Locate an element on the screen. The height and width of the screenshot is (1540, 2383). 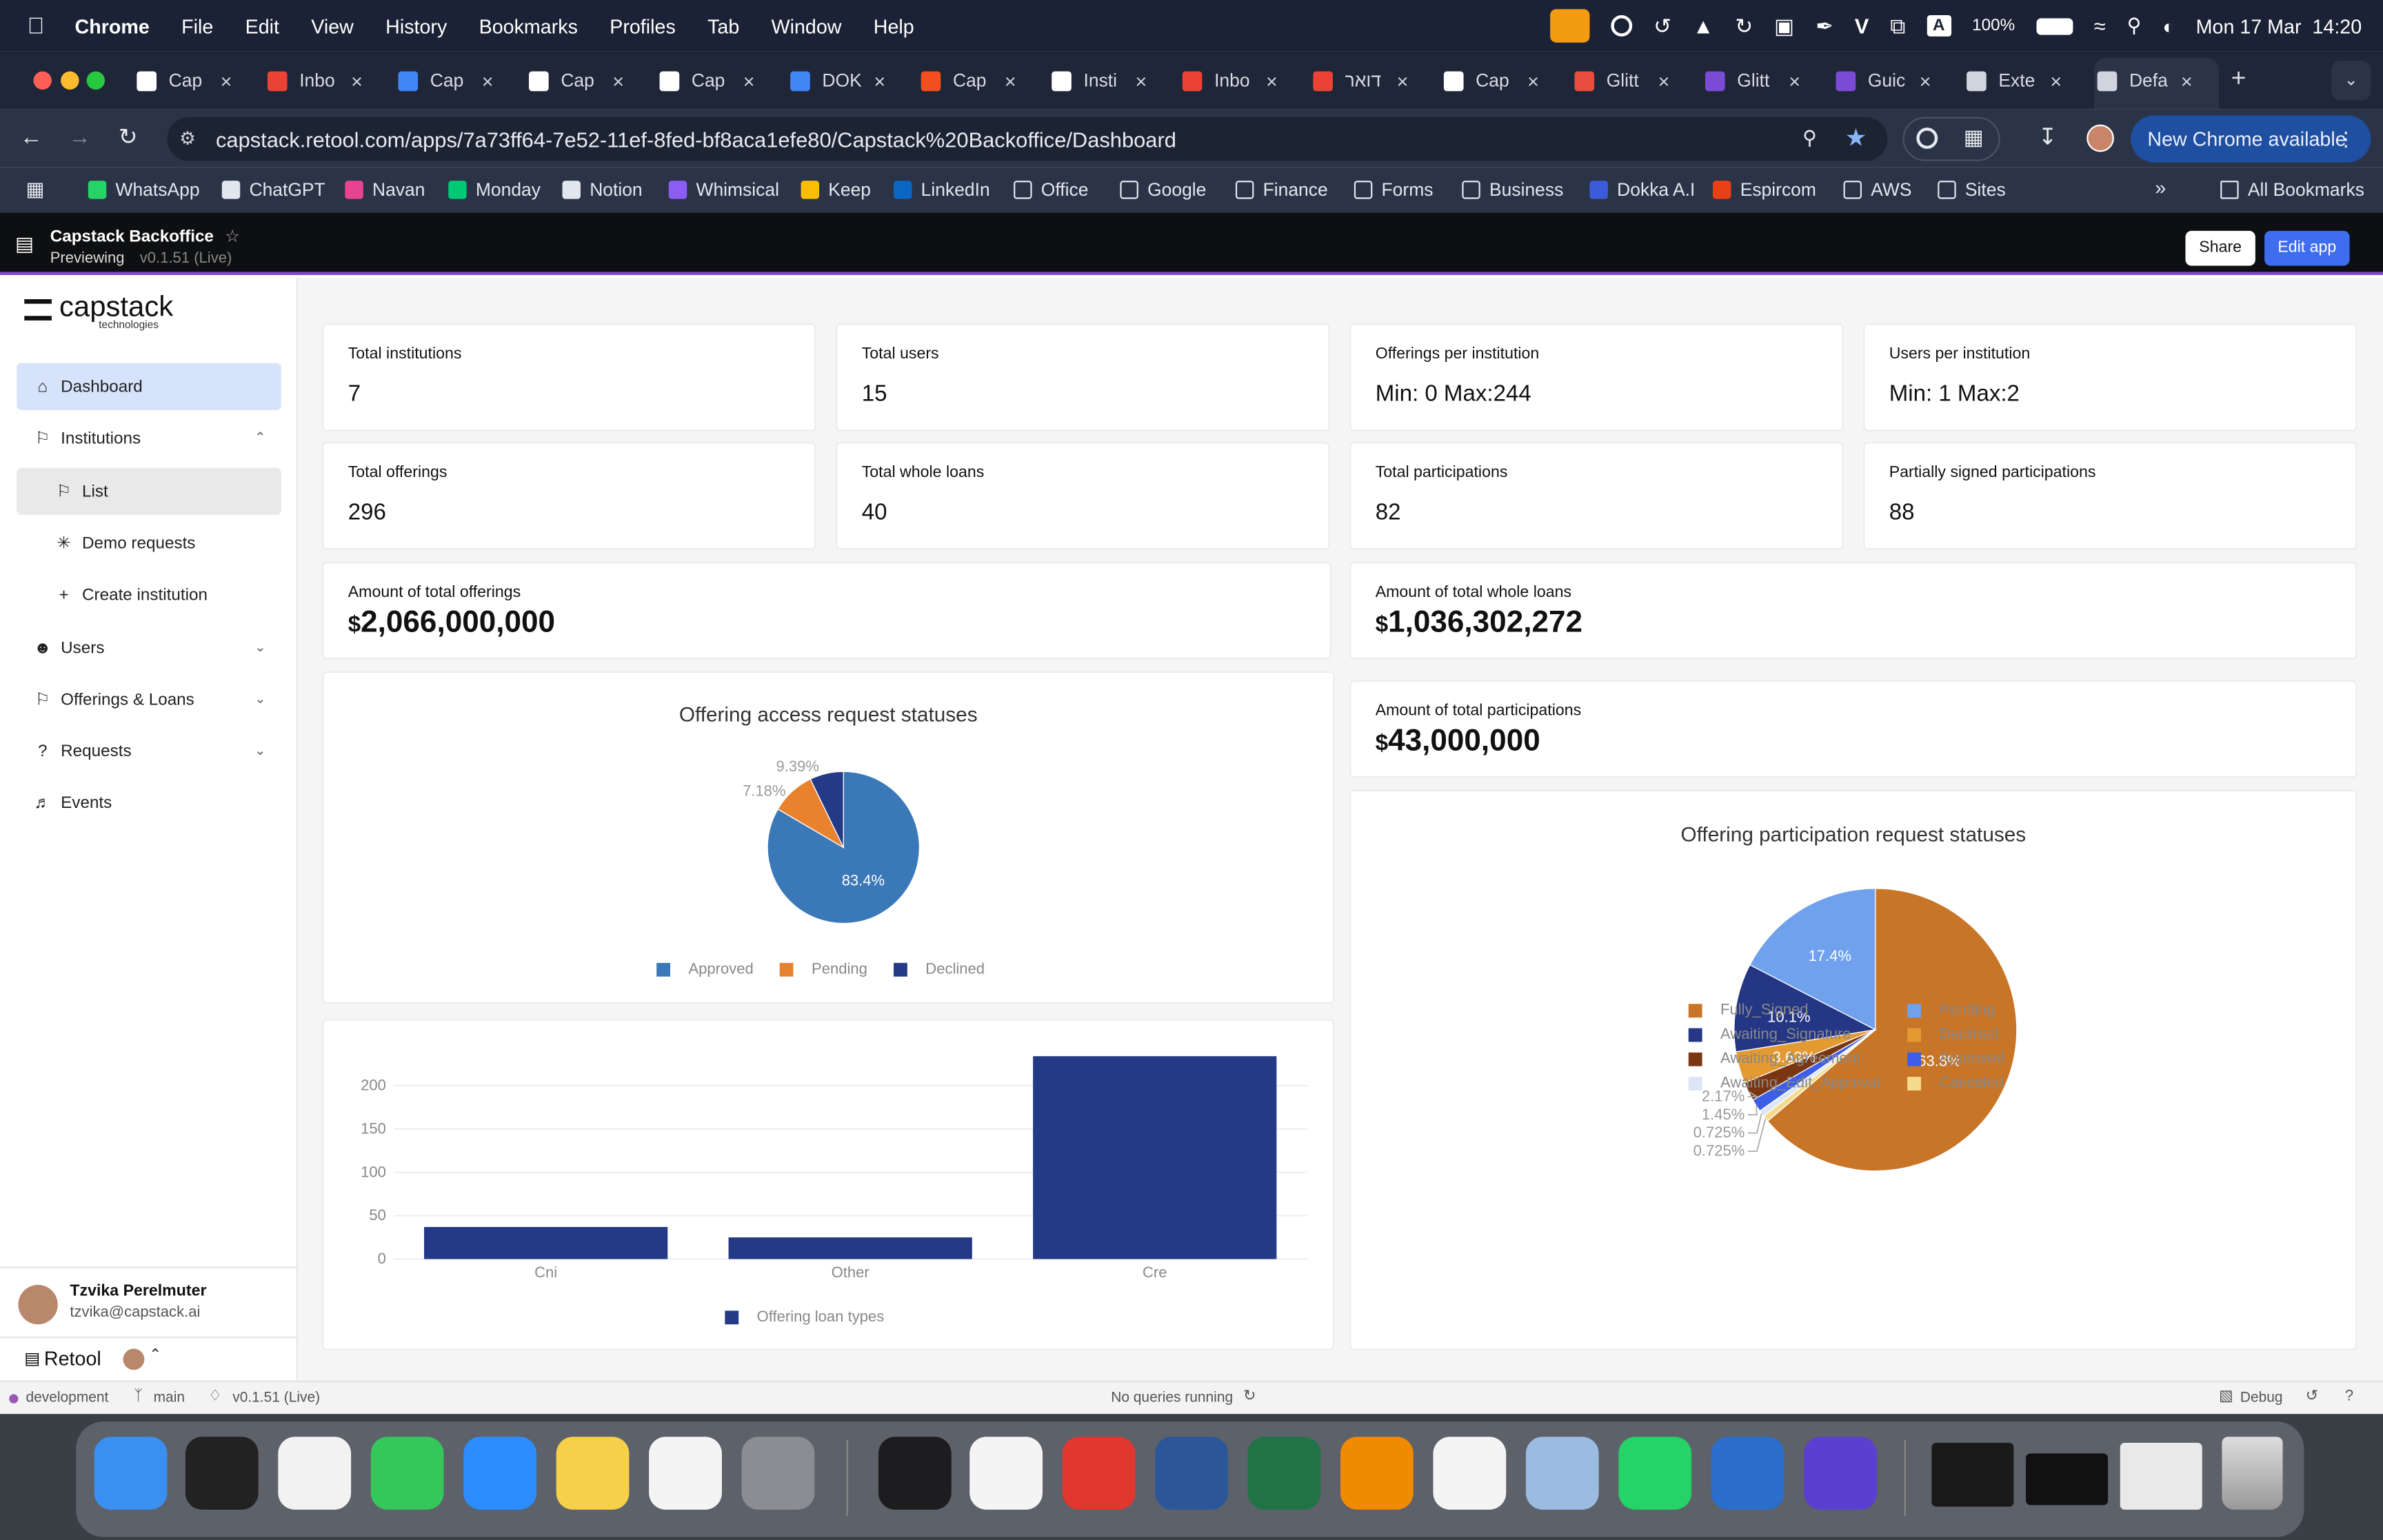
password-manager-icon is located at coordinates (1927, 138).